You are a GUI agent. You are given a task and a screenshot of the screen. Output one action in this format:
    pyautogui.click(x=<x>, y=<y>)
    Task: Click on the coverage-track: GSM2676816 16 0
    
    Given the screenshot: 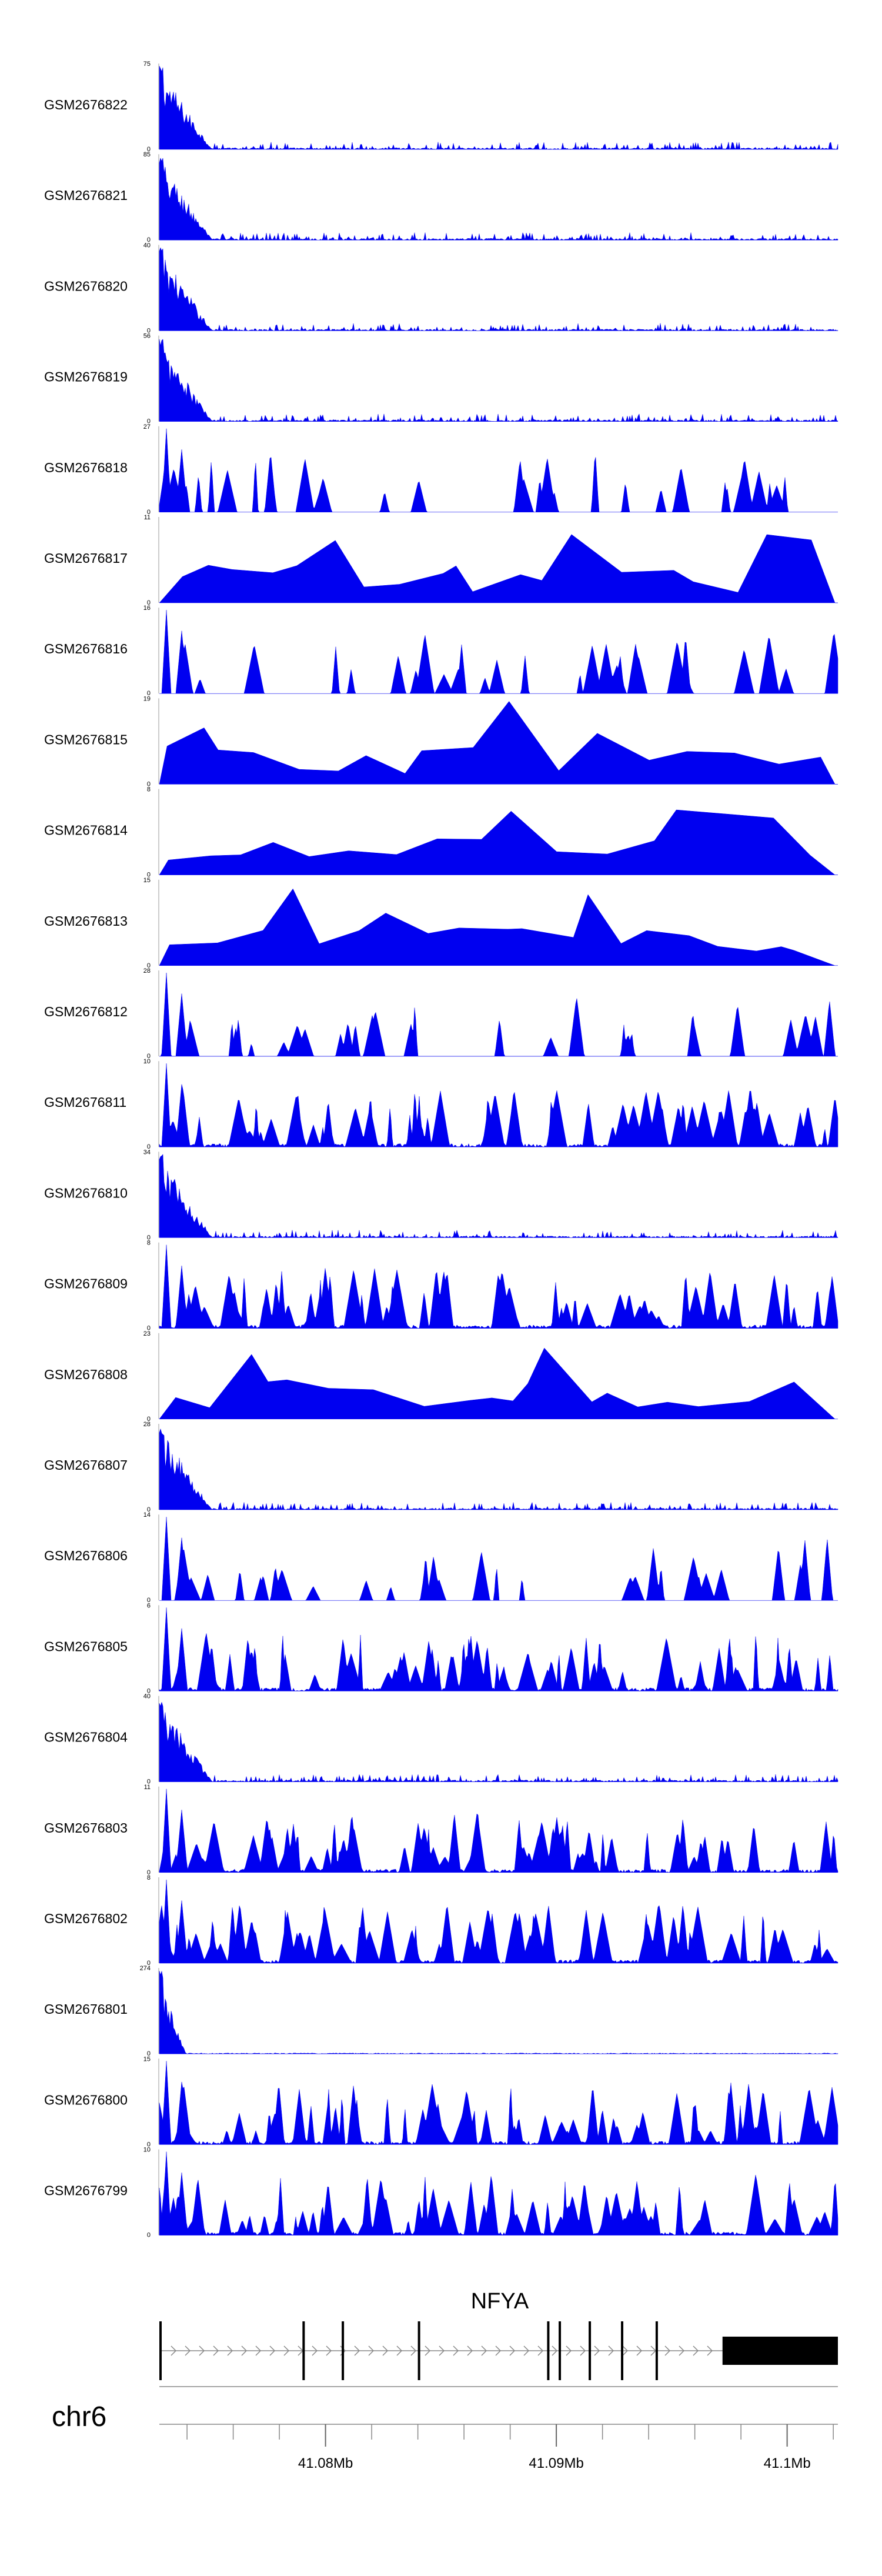 What is the action you would take?
    pyautogui.click(x=441, y=651)
    